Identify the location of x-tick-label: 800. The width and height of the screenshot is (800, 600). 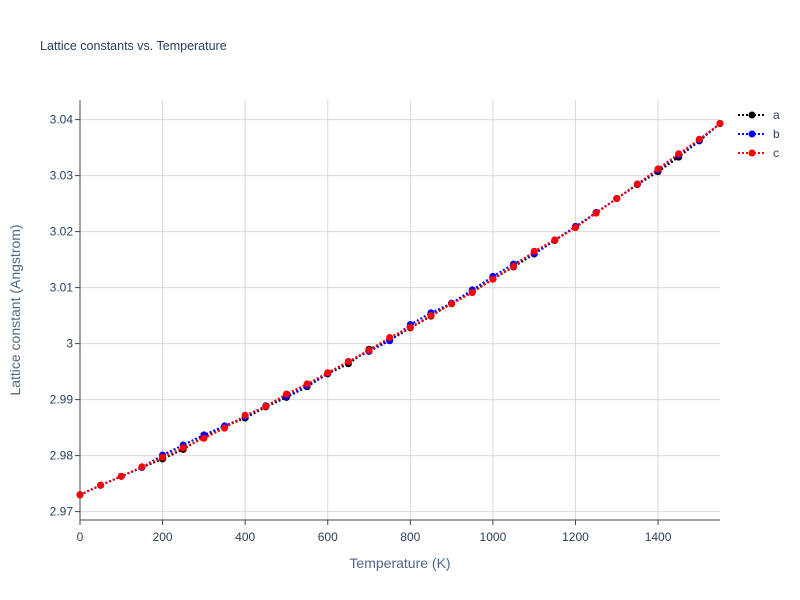
(410, 537).